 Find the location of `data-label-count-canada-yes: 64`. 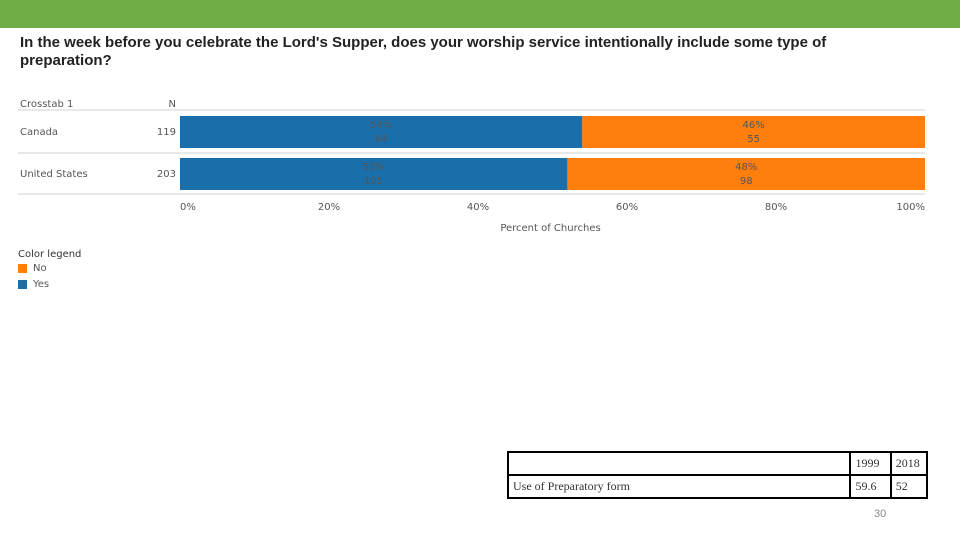

data-label-count-canada-yes: 64 is located at coordinates (381, 139).